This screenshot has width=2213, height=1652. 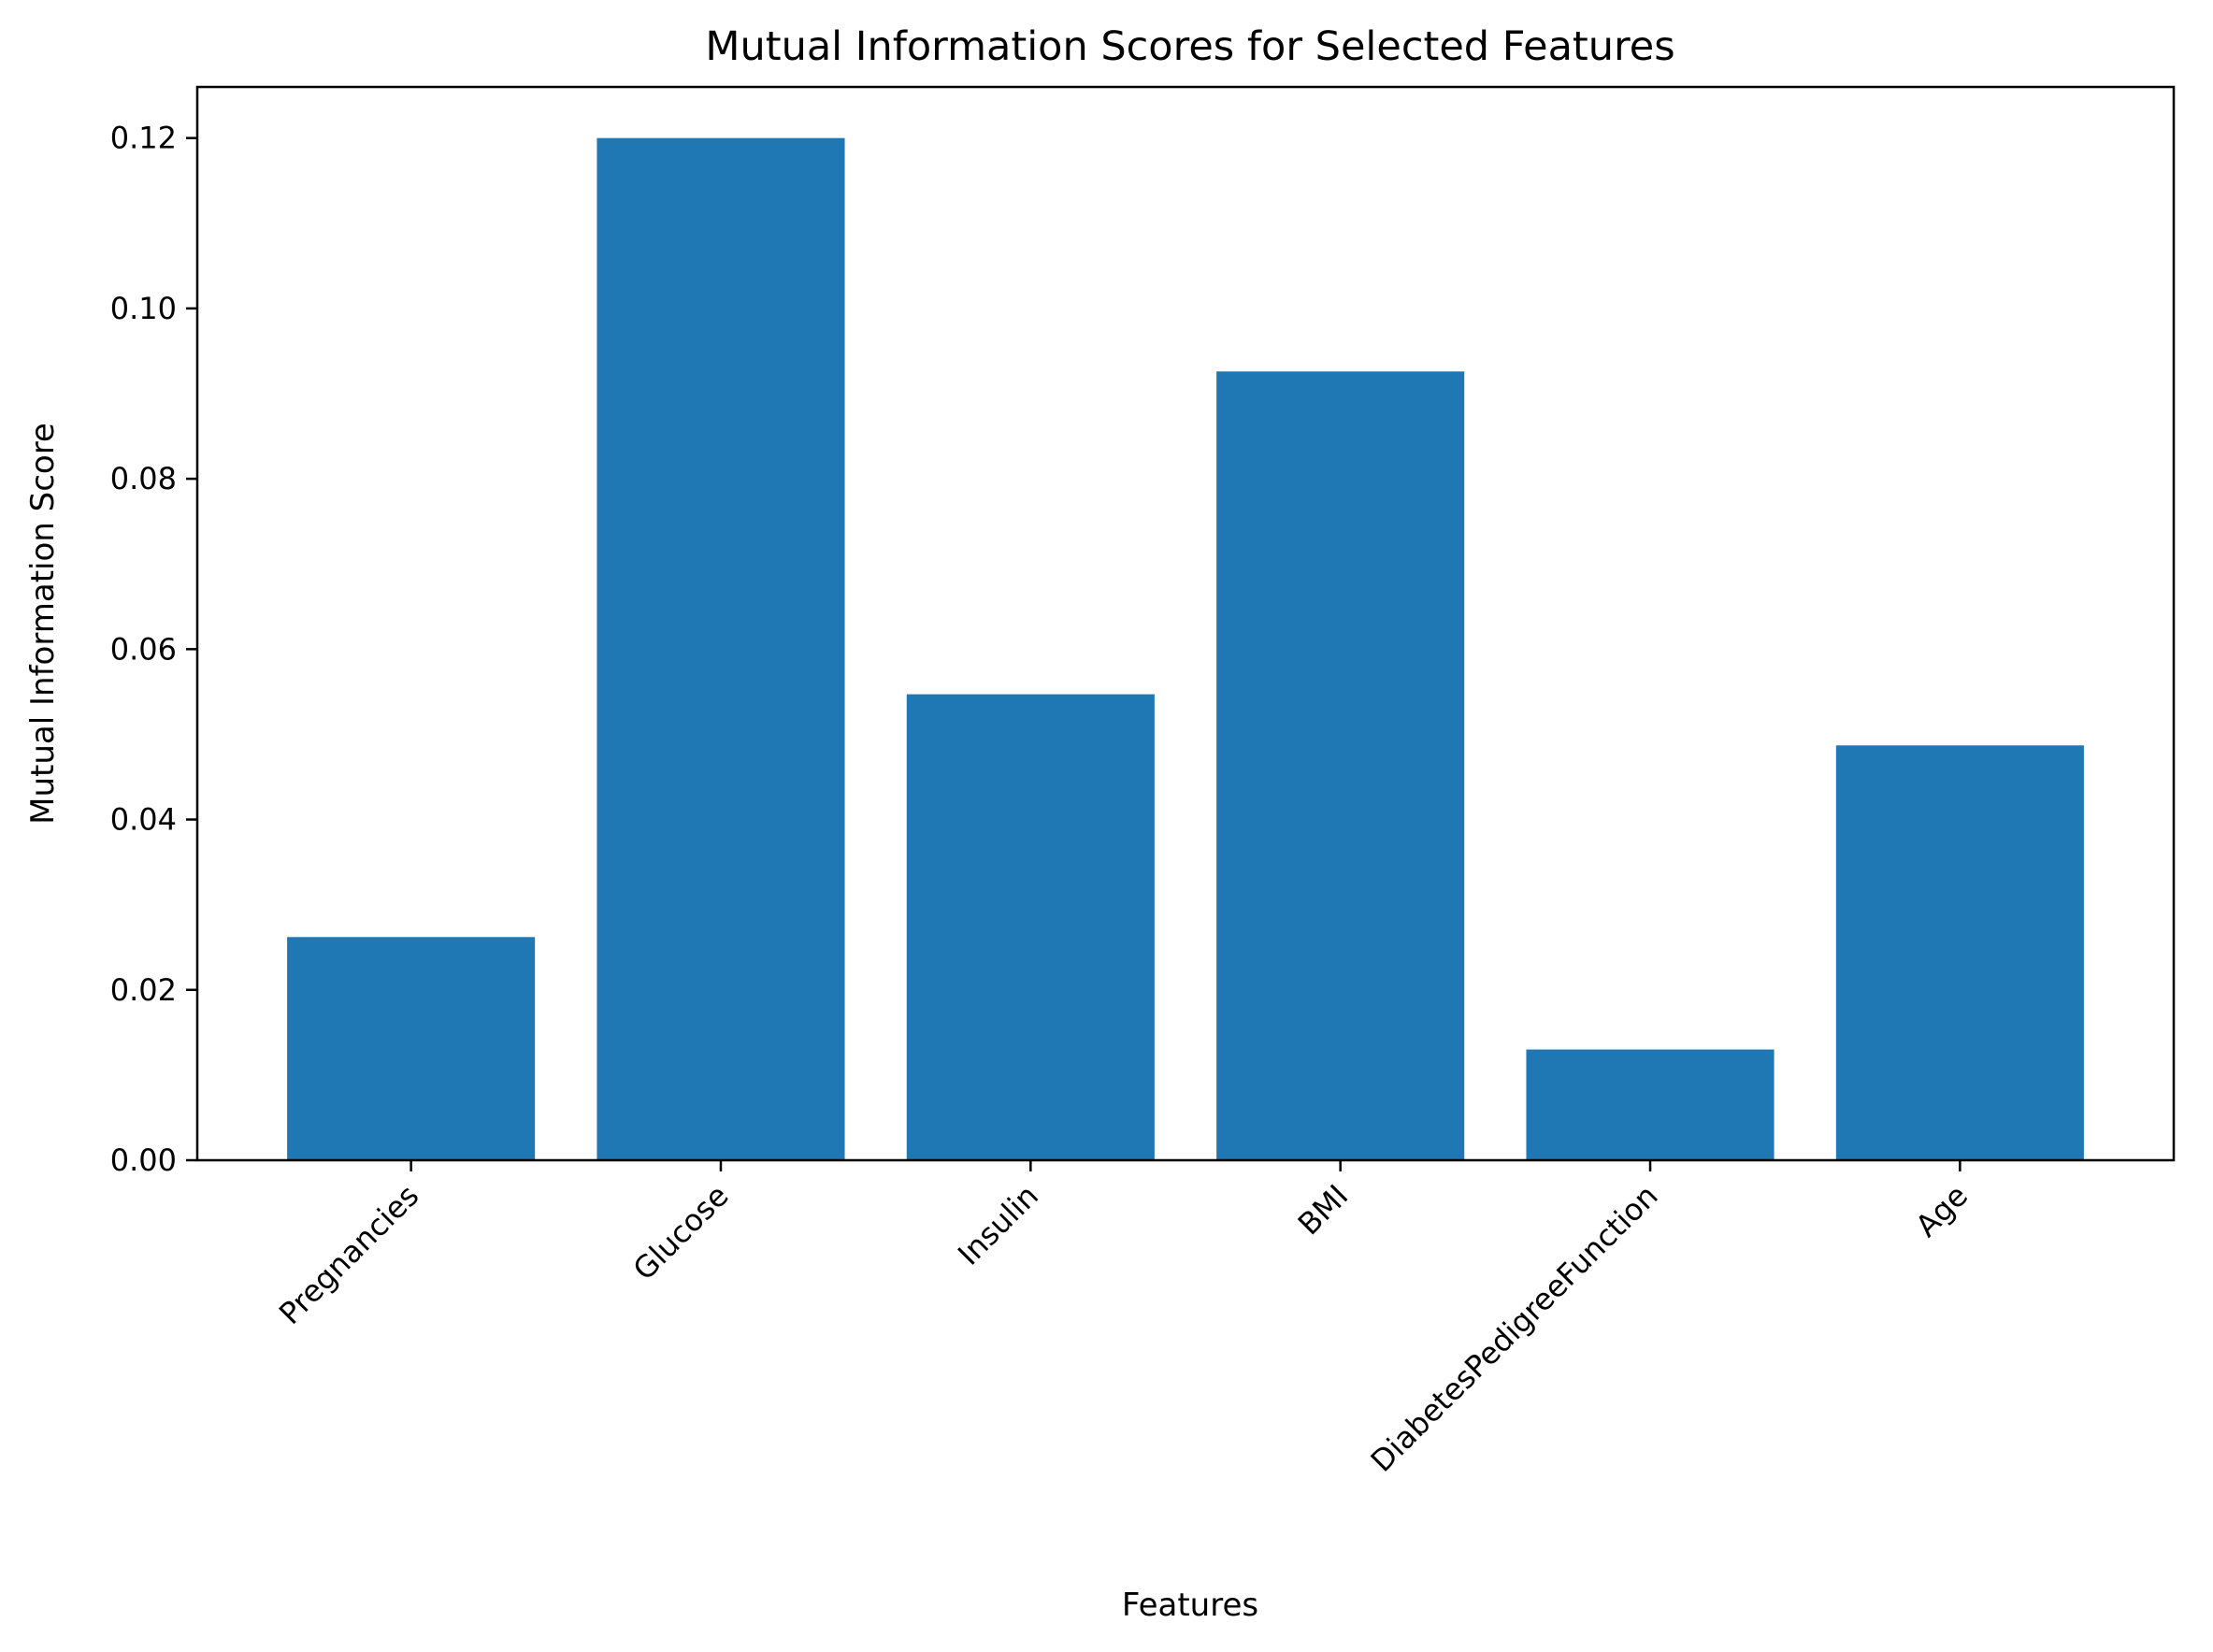 I want to click on y-axis: 0.00 0.02 0.04 0.06 0.08 0.10 0.12, so click(x=153, y=649).